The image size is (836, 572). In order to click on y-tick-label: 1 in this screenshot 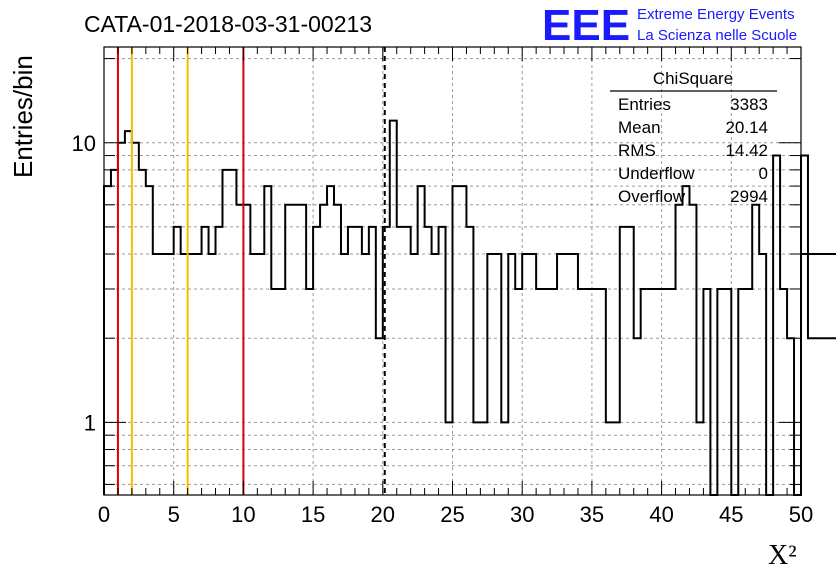, I will do `click(90, 422)`.